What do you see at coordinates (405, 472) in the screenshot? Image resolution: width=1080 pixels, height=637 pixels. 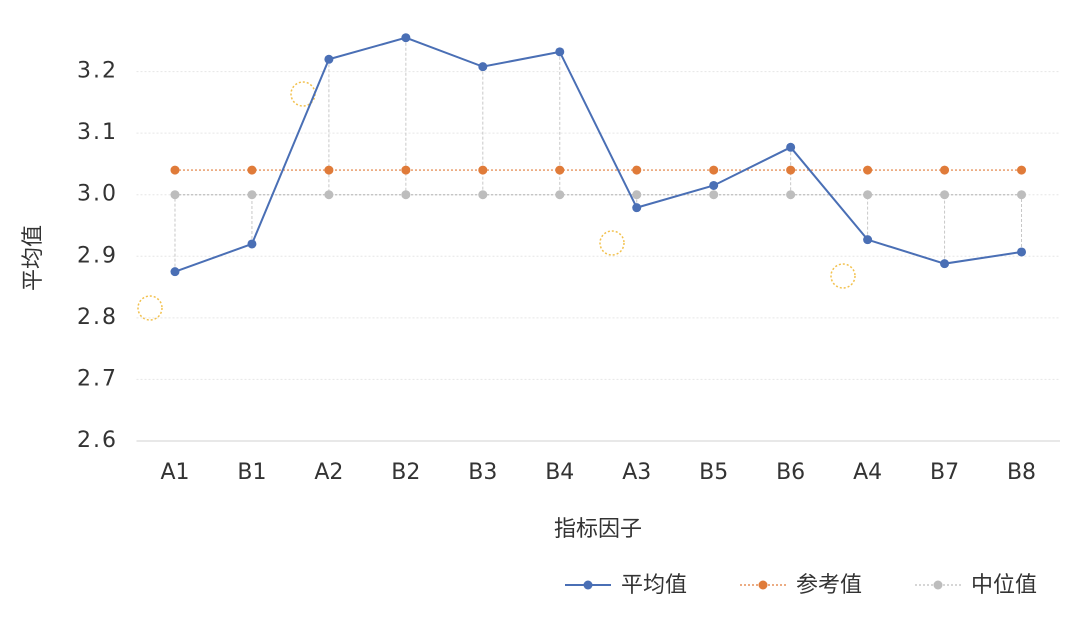 I see `x-tick-label: B2` at bounding box center [405, 472].